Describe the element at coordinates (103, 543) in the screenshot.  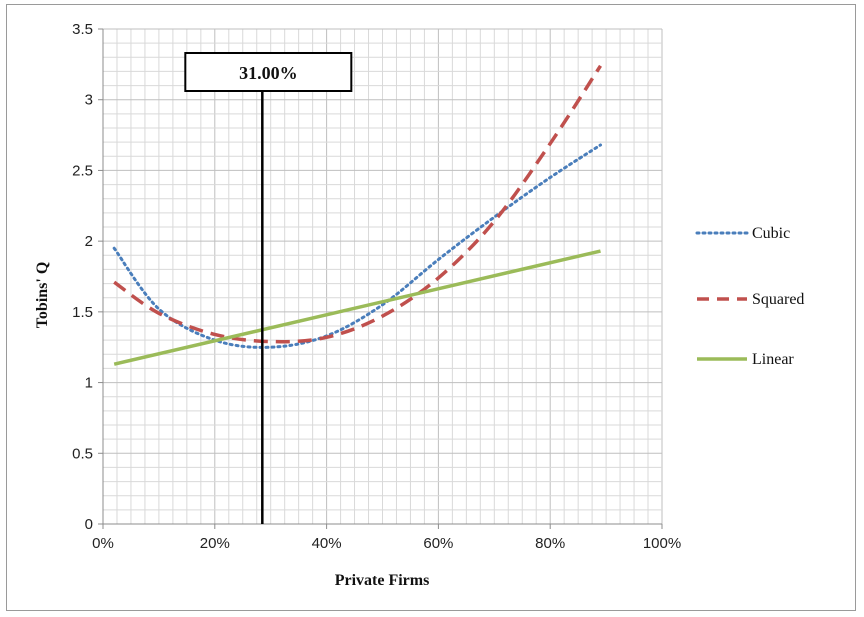
I see `x-tick-label: 0%` at that location.